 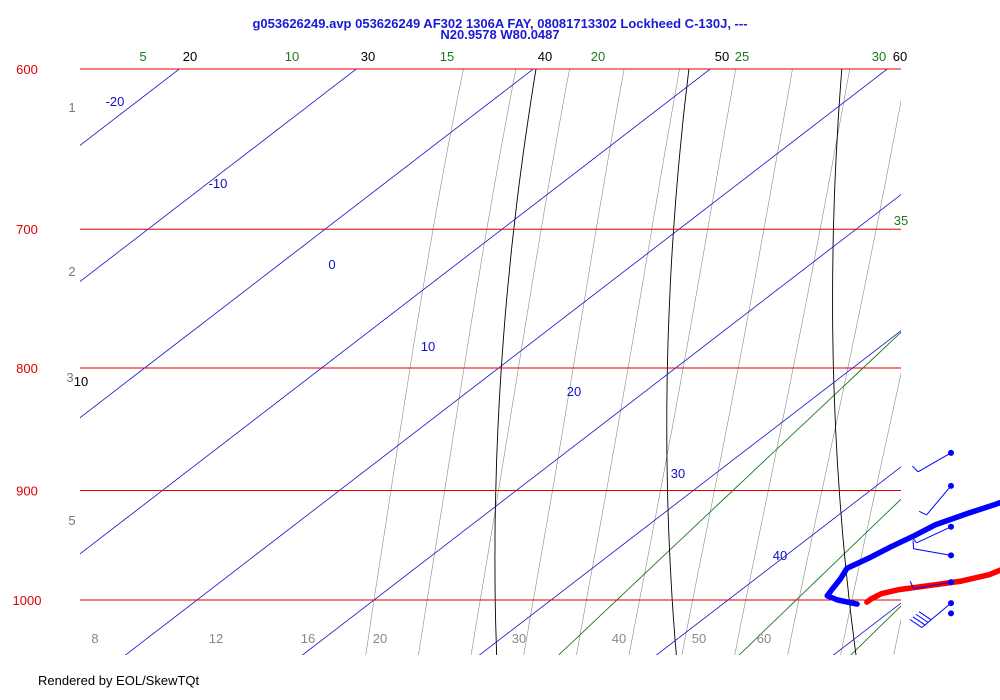 I want to click on dry-adiabat-label: 50, so click(x=722, y=56).